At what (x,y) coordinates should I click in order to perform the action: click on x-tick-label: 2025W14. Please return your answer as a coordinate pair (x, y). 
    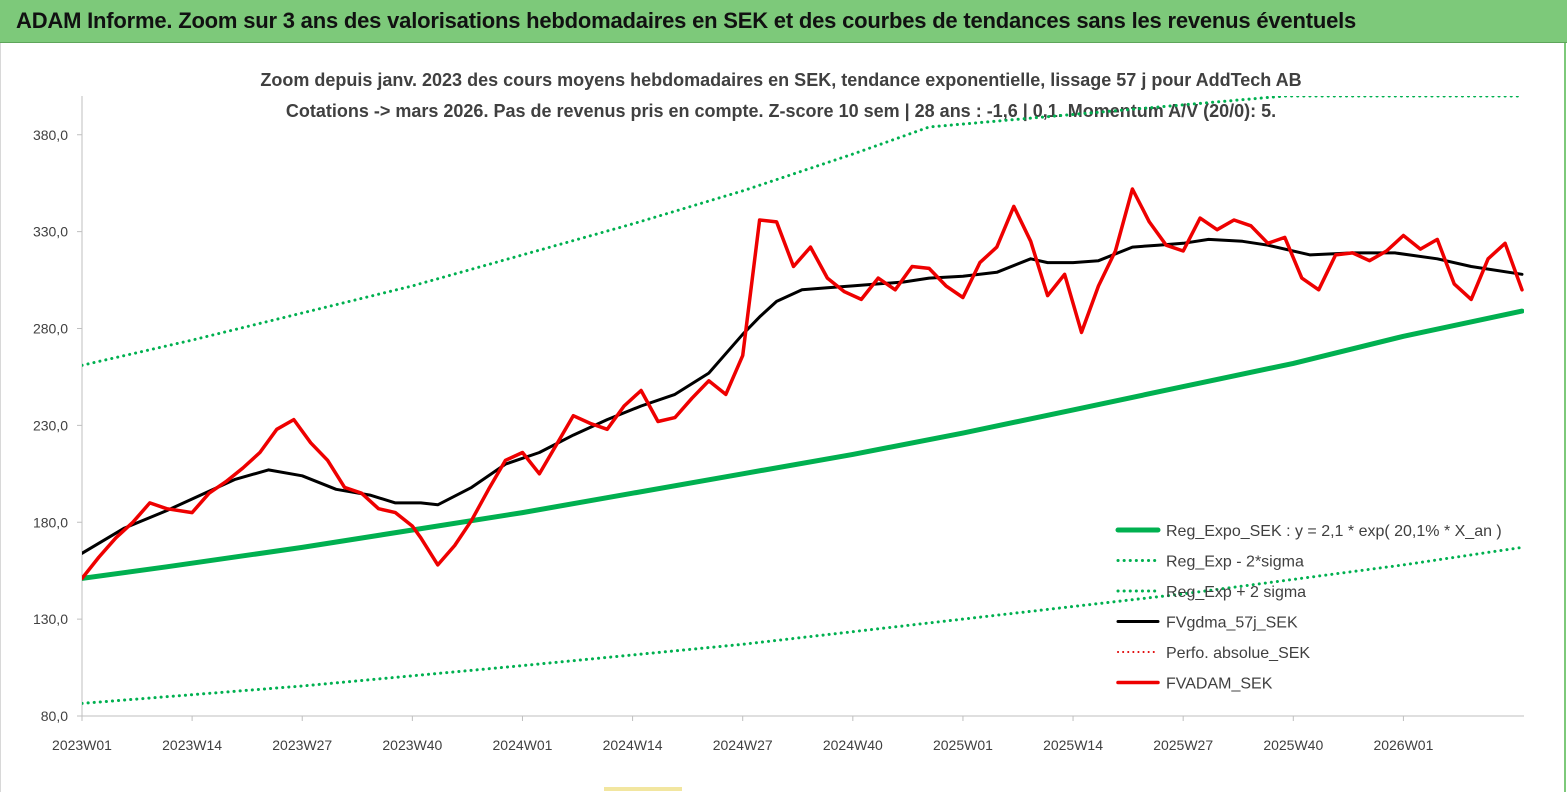
    Looking at the image, I should click on (1073, 745).